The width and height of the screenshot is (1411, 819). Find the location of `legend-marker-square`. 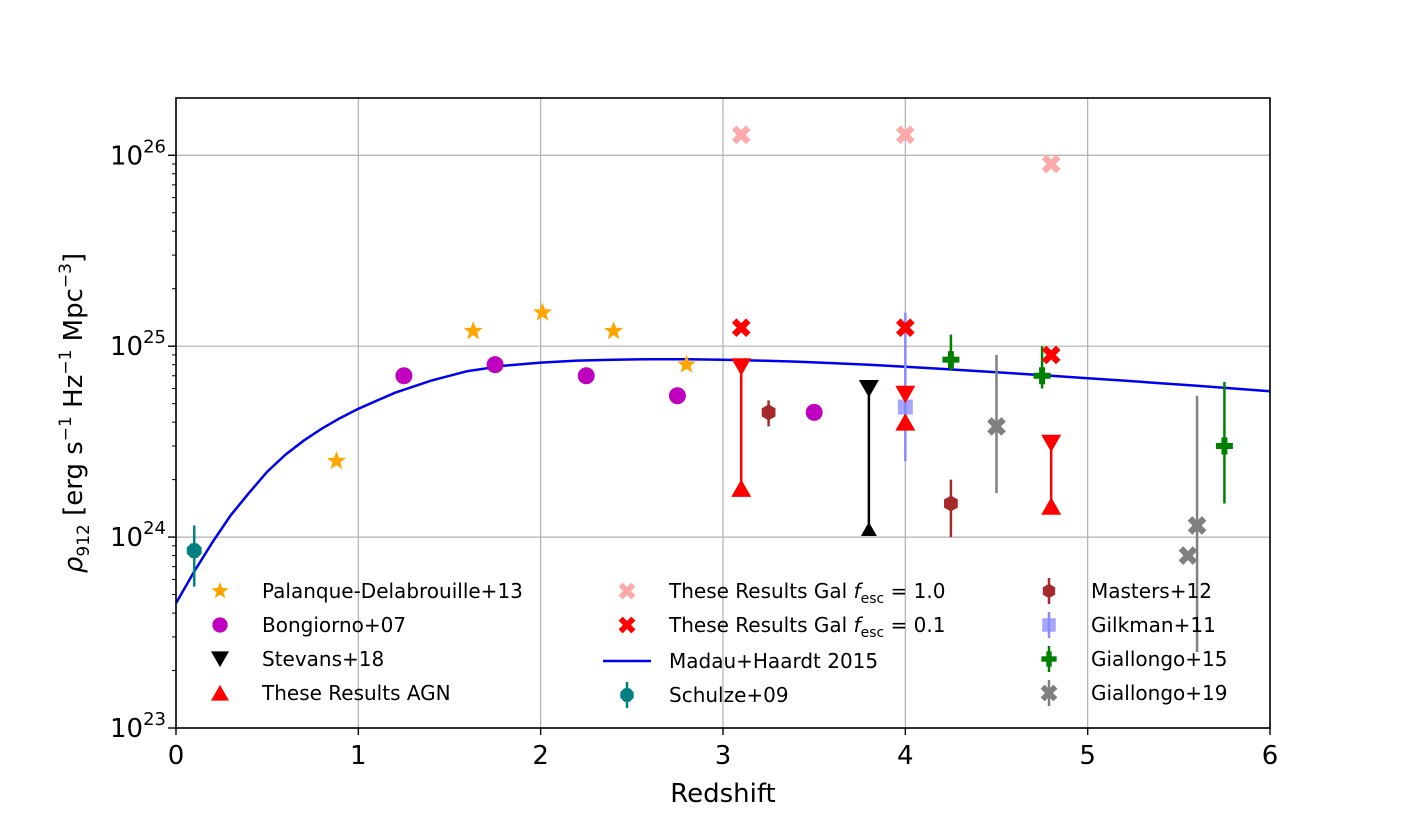

legend-marker-square is located at coordinates (1049, 625).